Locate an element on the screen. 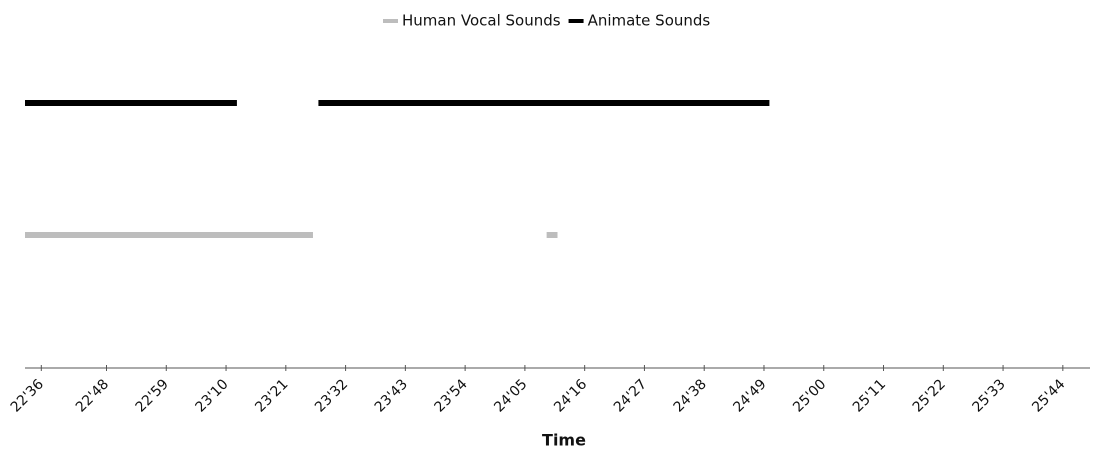 This screenshot has height=451, width=1093. x-tick-label: 22'36 is located at coordinates (27, 395).